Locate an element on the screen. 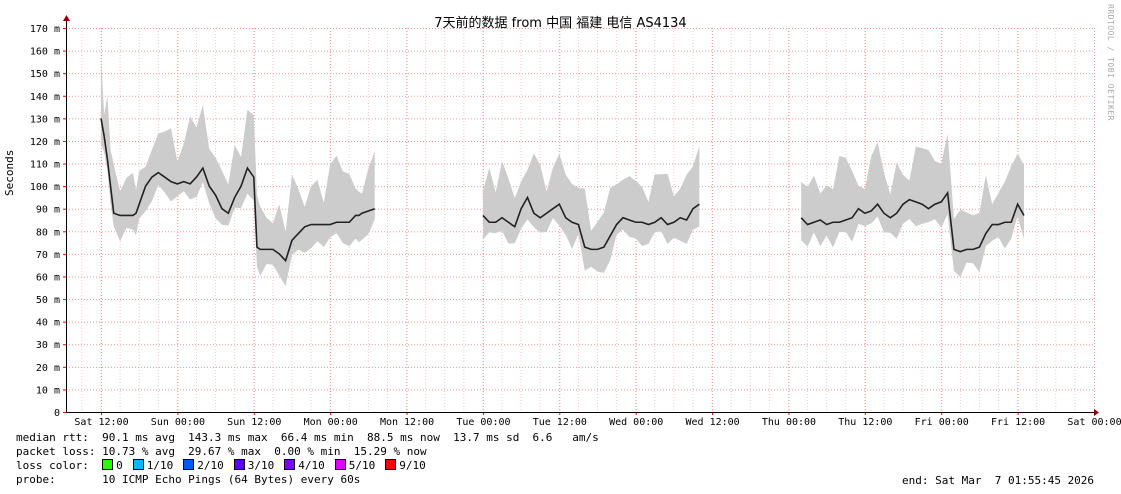 The image size is (1121, 494). loss-color-item-label: 9/10 is located at coordinates (412, 465).